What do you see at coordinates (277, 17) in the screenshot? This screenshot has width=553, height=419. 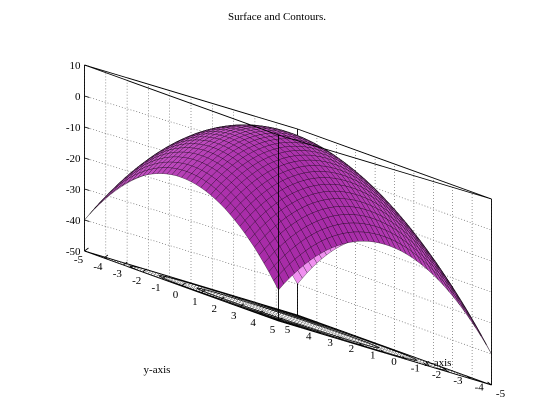 I see `chart-title: Surface and Contours.` at bounding box center [277, 17].